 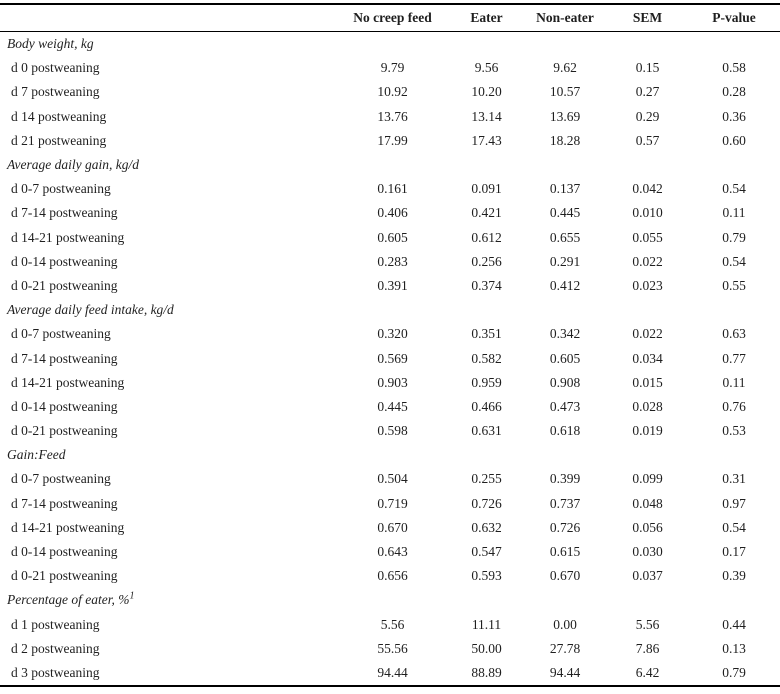 What do you see at coordinates (55, 648) in the screenshot?
I see `row-label: d 2 postweaning` at bounding box center [55, 648].